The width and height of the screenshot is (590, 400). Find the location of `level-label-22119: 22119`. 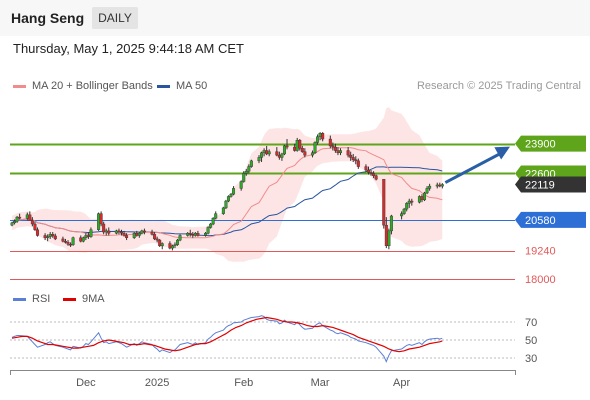

level-label-22119: 22119 is located at coordinates (550, 184).